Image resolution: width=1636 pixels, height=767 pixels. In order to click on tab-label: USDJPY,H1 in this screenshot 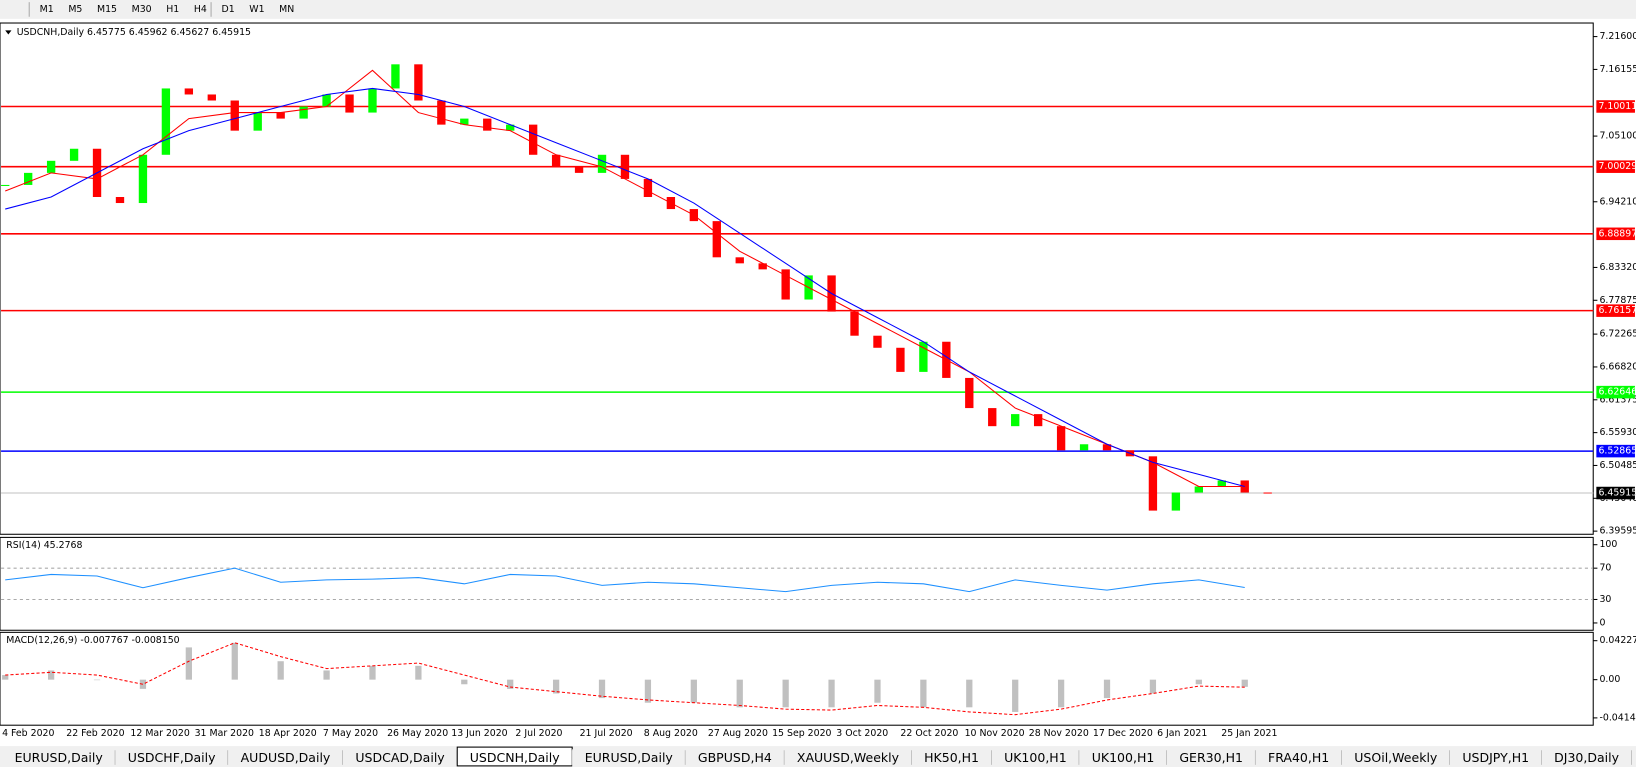, I will do `click(1495, 757)`.